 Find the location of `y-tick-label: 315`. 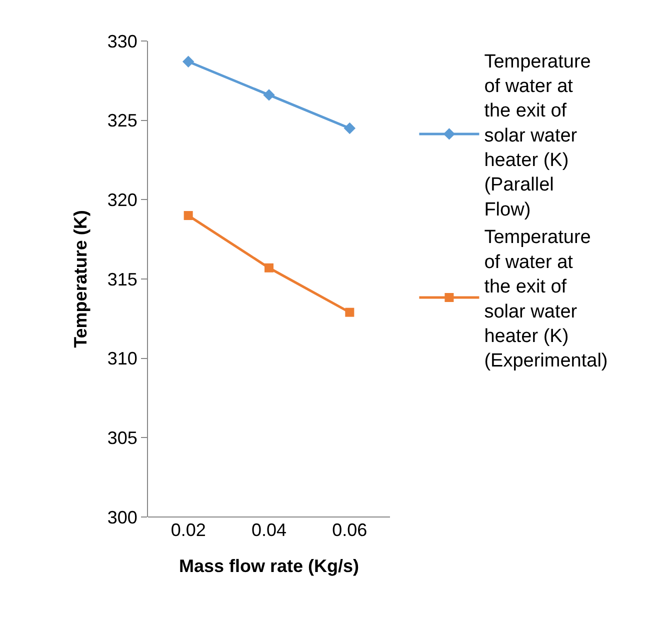

y-tick-label: 315 is located at coordinates (122, 279).